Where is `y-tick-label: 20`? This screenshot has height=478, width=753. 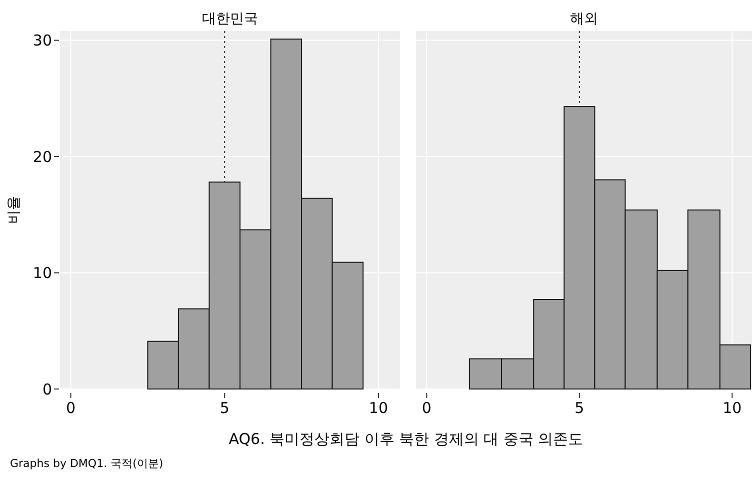 y-tick-label: 20 is located at coordinates (42, 157).